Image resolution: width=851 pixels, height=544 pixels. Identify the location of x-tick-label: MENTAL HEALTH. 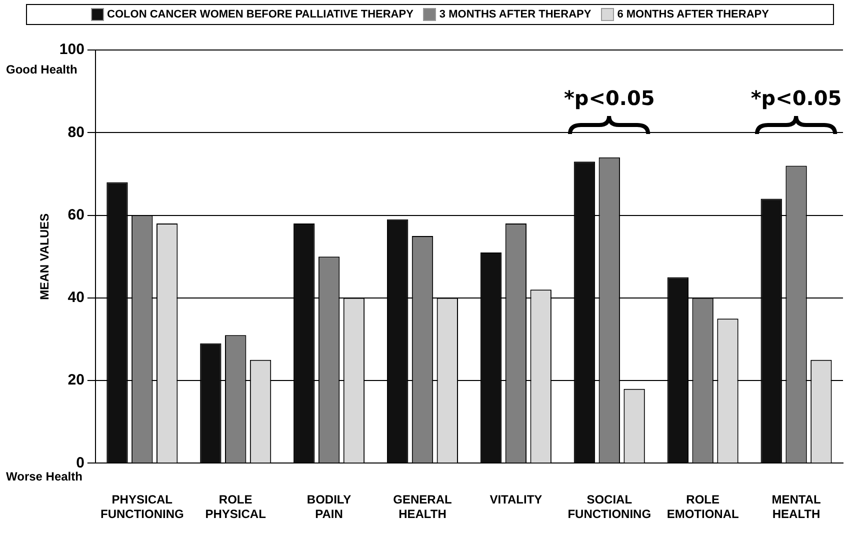
(796, 507).